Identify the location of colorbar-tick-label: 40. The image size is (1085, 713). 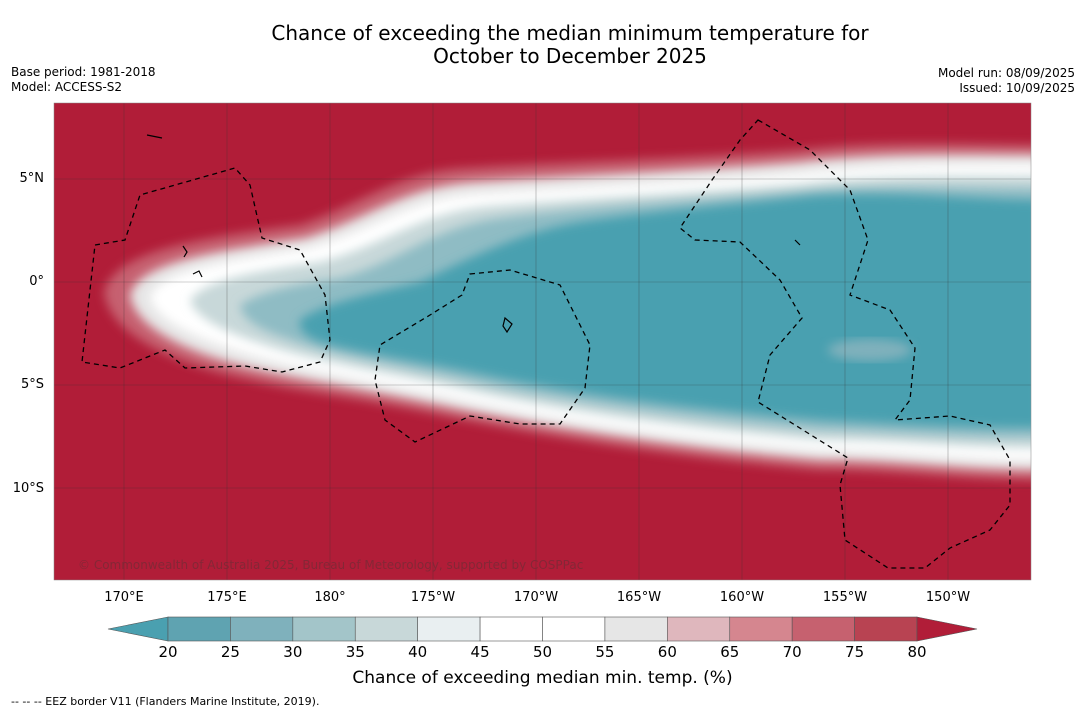
(418, 652).